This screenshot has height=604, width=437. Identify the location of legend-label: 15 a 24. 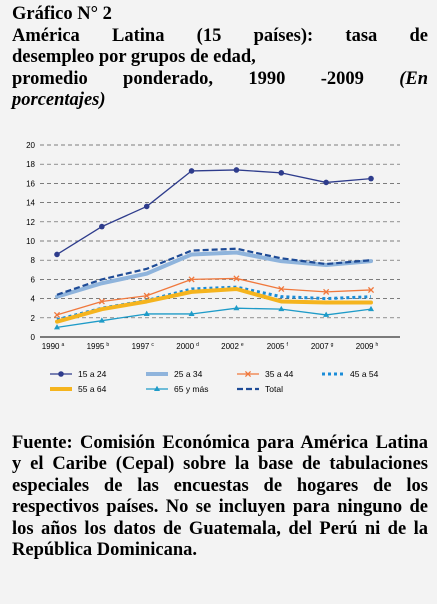
(92, 374).